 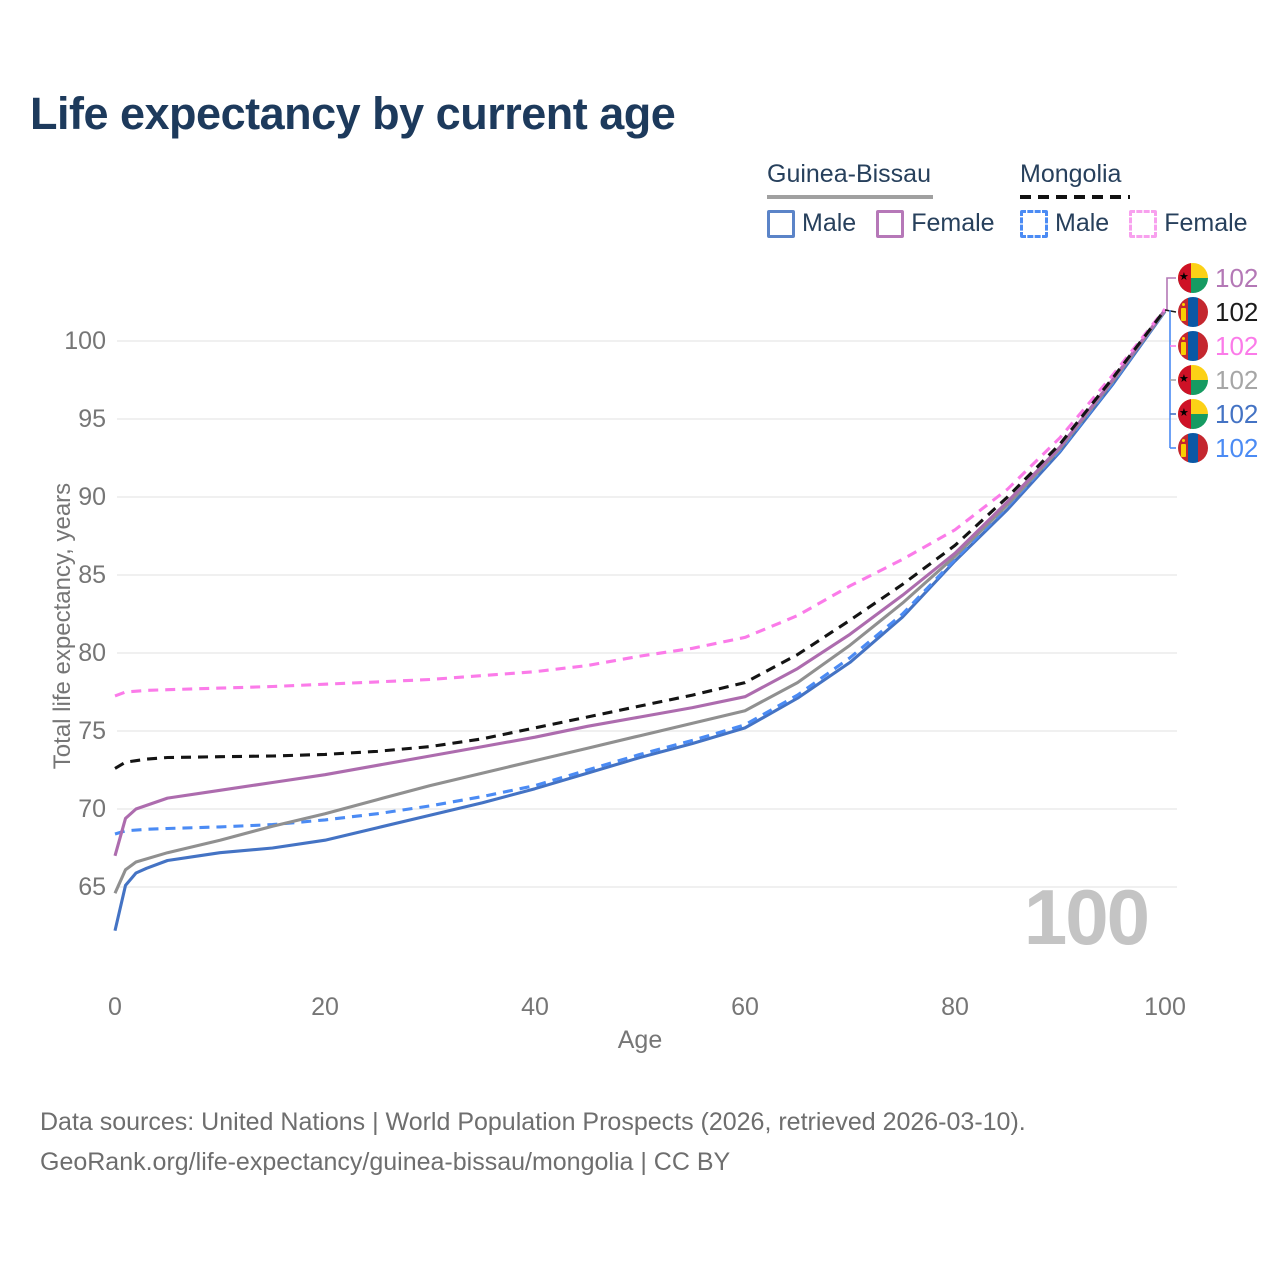 I want to click on page-title: Life expectancy by current age, so click(x=353, y=113).